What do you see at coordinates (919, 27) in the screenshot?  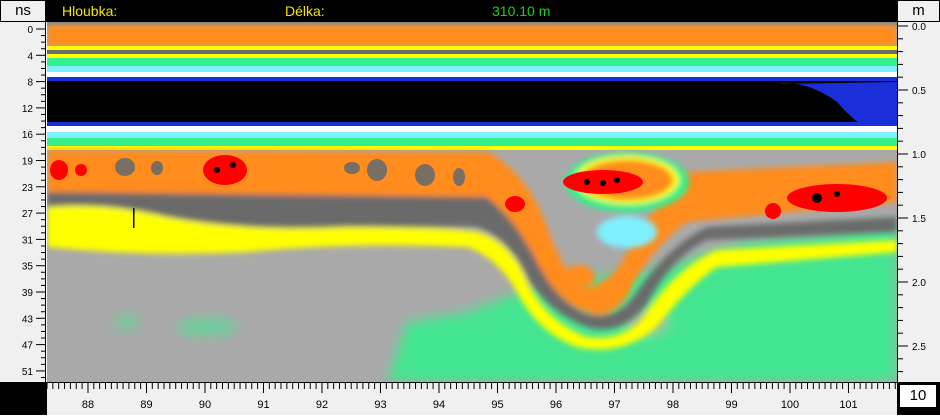 I see `depth-axis-label: 0.0` at bounding box center [919, 27].